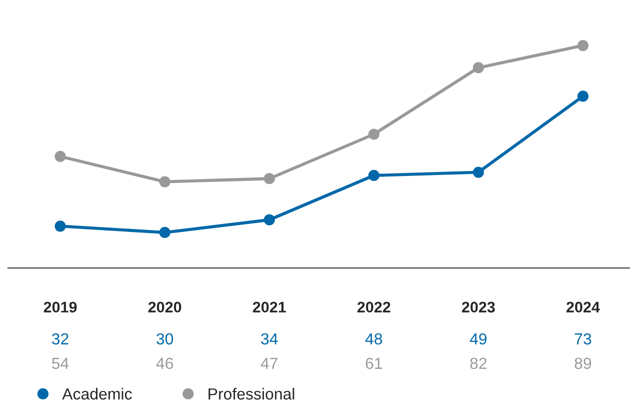 The height and width of the screenshot is (413, 630). I want to click on data-label: 30, so click(165, 339).